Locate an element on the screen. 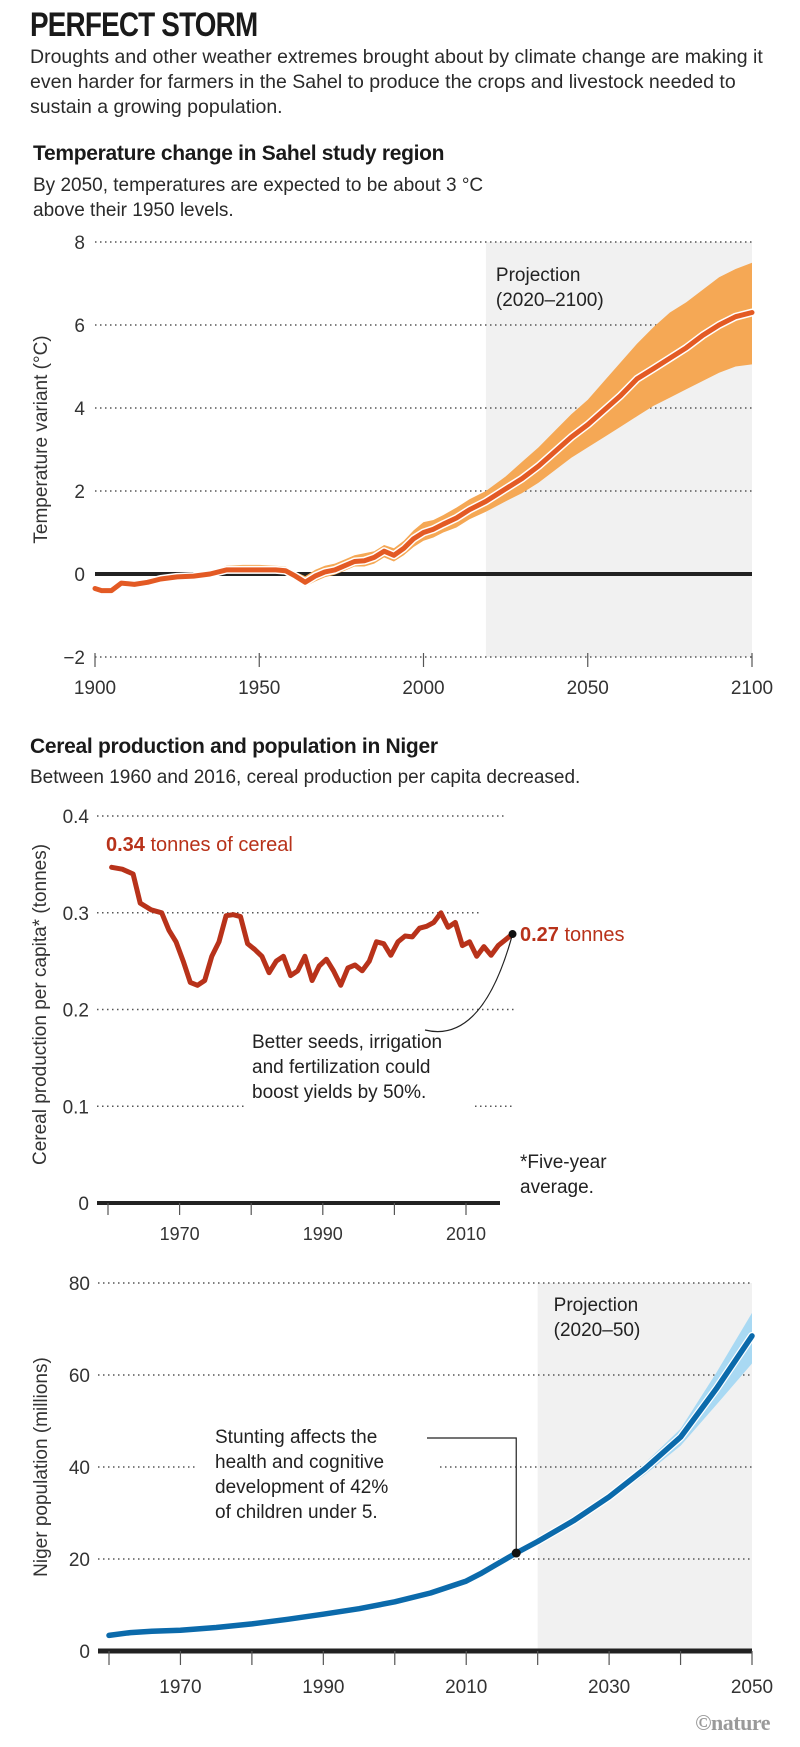 This screenshot has height=1747, width=800. population-line is located at coordinates (430, 1486).